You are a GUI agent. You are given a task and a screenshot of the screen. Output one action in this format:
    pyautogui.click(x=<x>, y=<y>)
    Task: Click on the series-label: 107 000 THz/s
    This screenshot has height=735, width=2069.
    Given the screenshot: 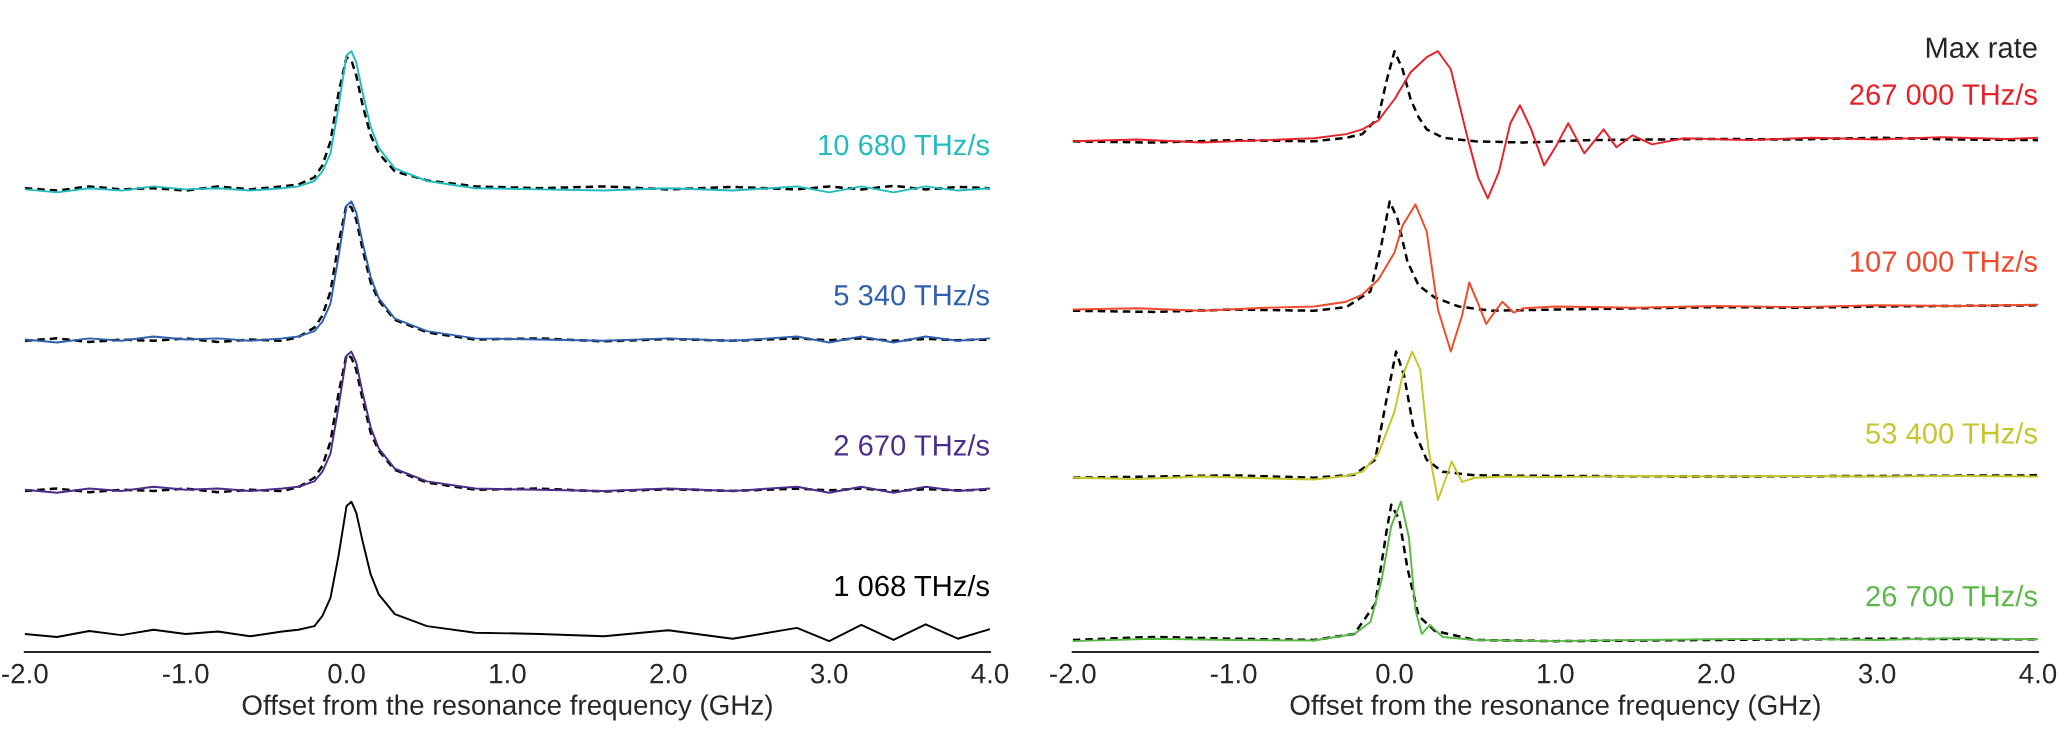 What is the action you would take?
    pyautogui.click(x=1944, y=261)
    